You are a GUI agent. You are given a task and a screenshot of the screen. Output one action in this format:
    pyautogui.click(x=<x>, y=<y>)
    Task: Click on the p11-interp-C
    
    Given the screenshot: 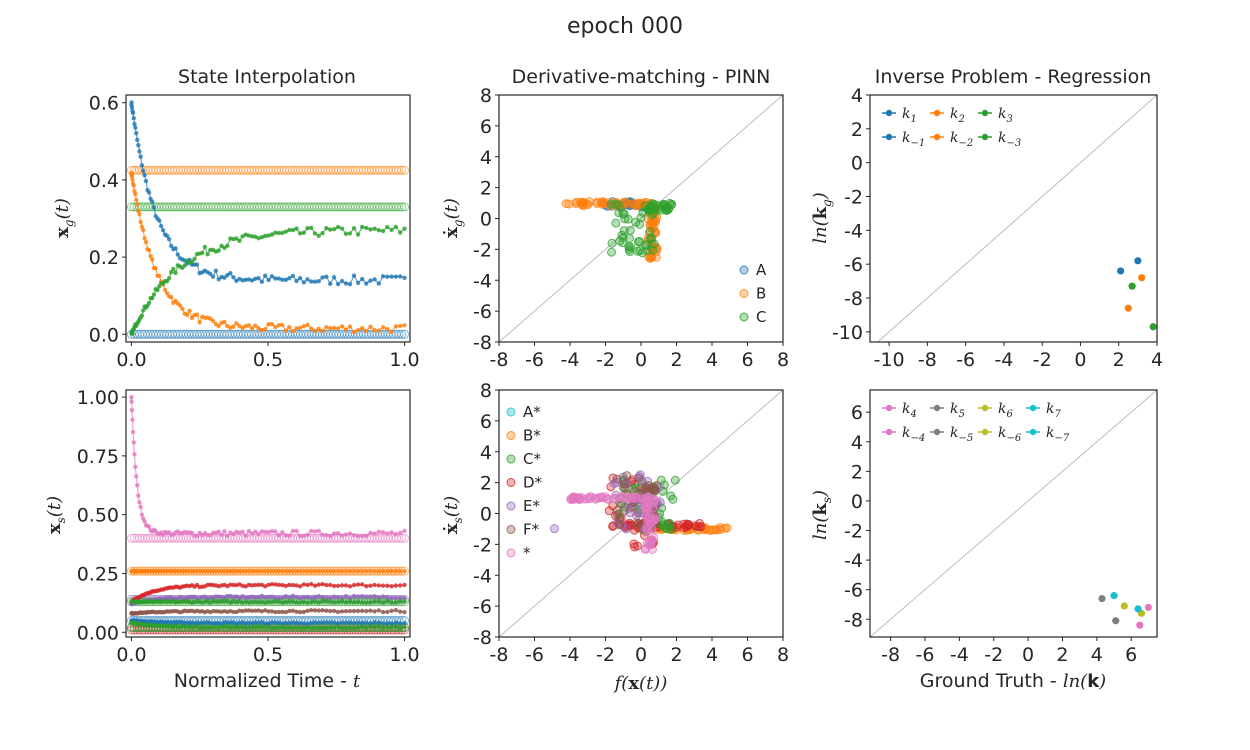 What is the action you would take?
    pyautogui.click(x=402, y=207)
    